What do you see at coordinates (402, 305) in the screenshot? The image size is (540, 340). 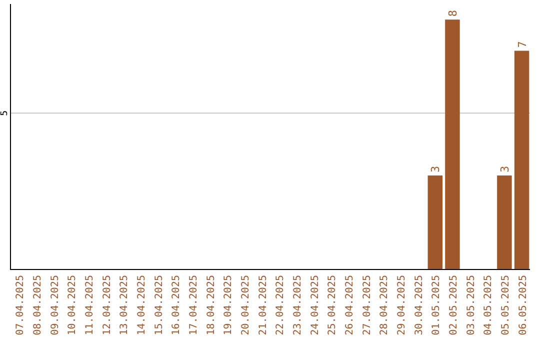 I see `x-tick-label: 29.04.2025` at bounding box center [402, 305].